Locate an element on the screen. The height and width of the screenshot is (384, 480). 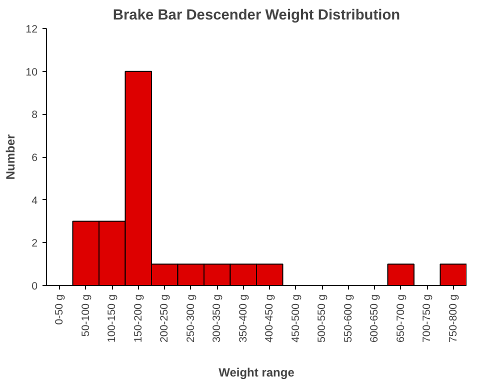
x-tick-label: 450-500 g is located at coordinates (296, 318).